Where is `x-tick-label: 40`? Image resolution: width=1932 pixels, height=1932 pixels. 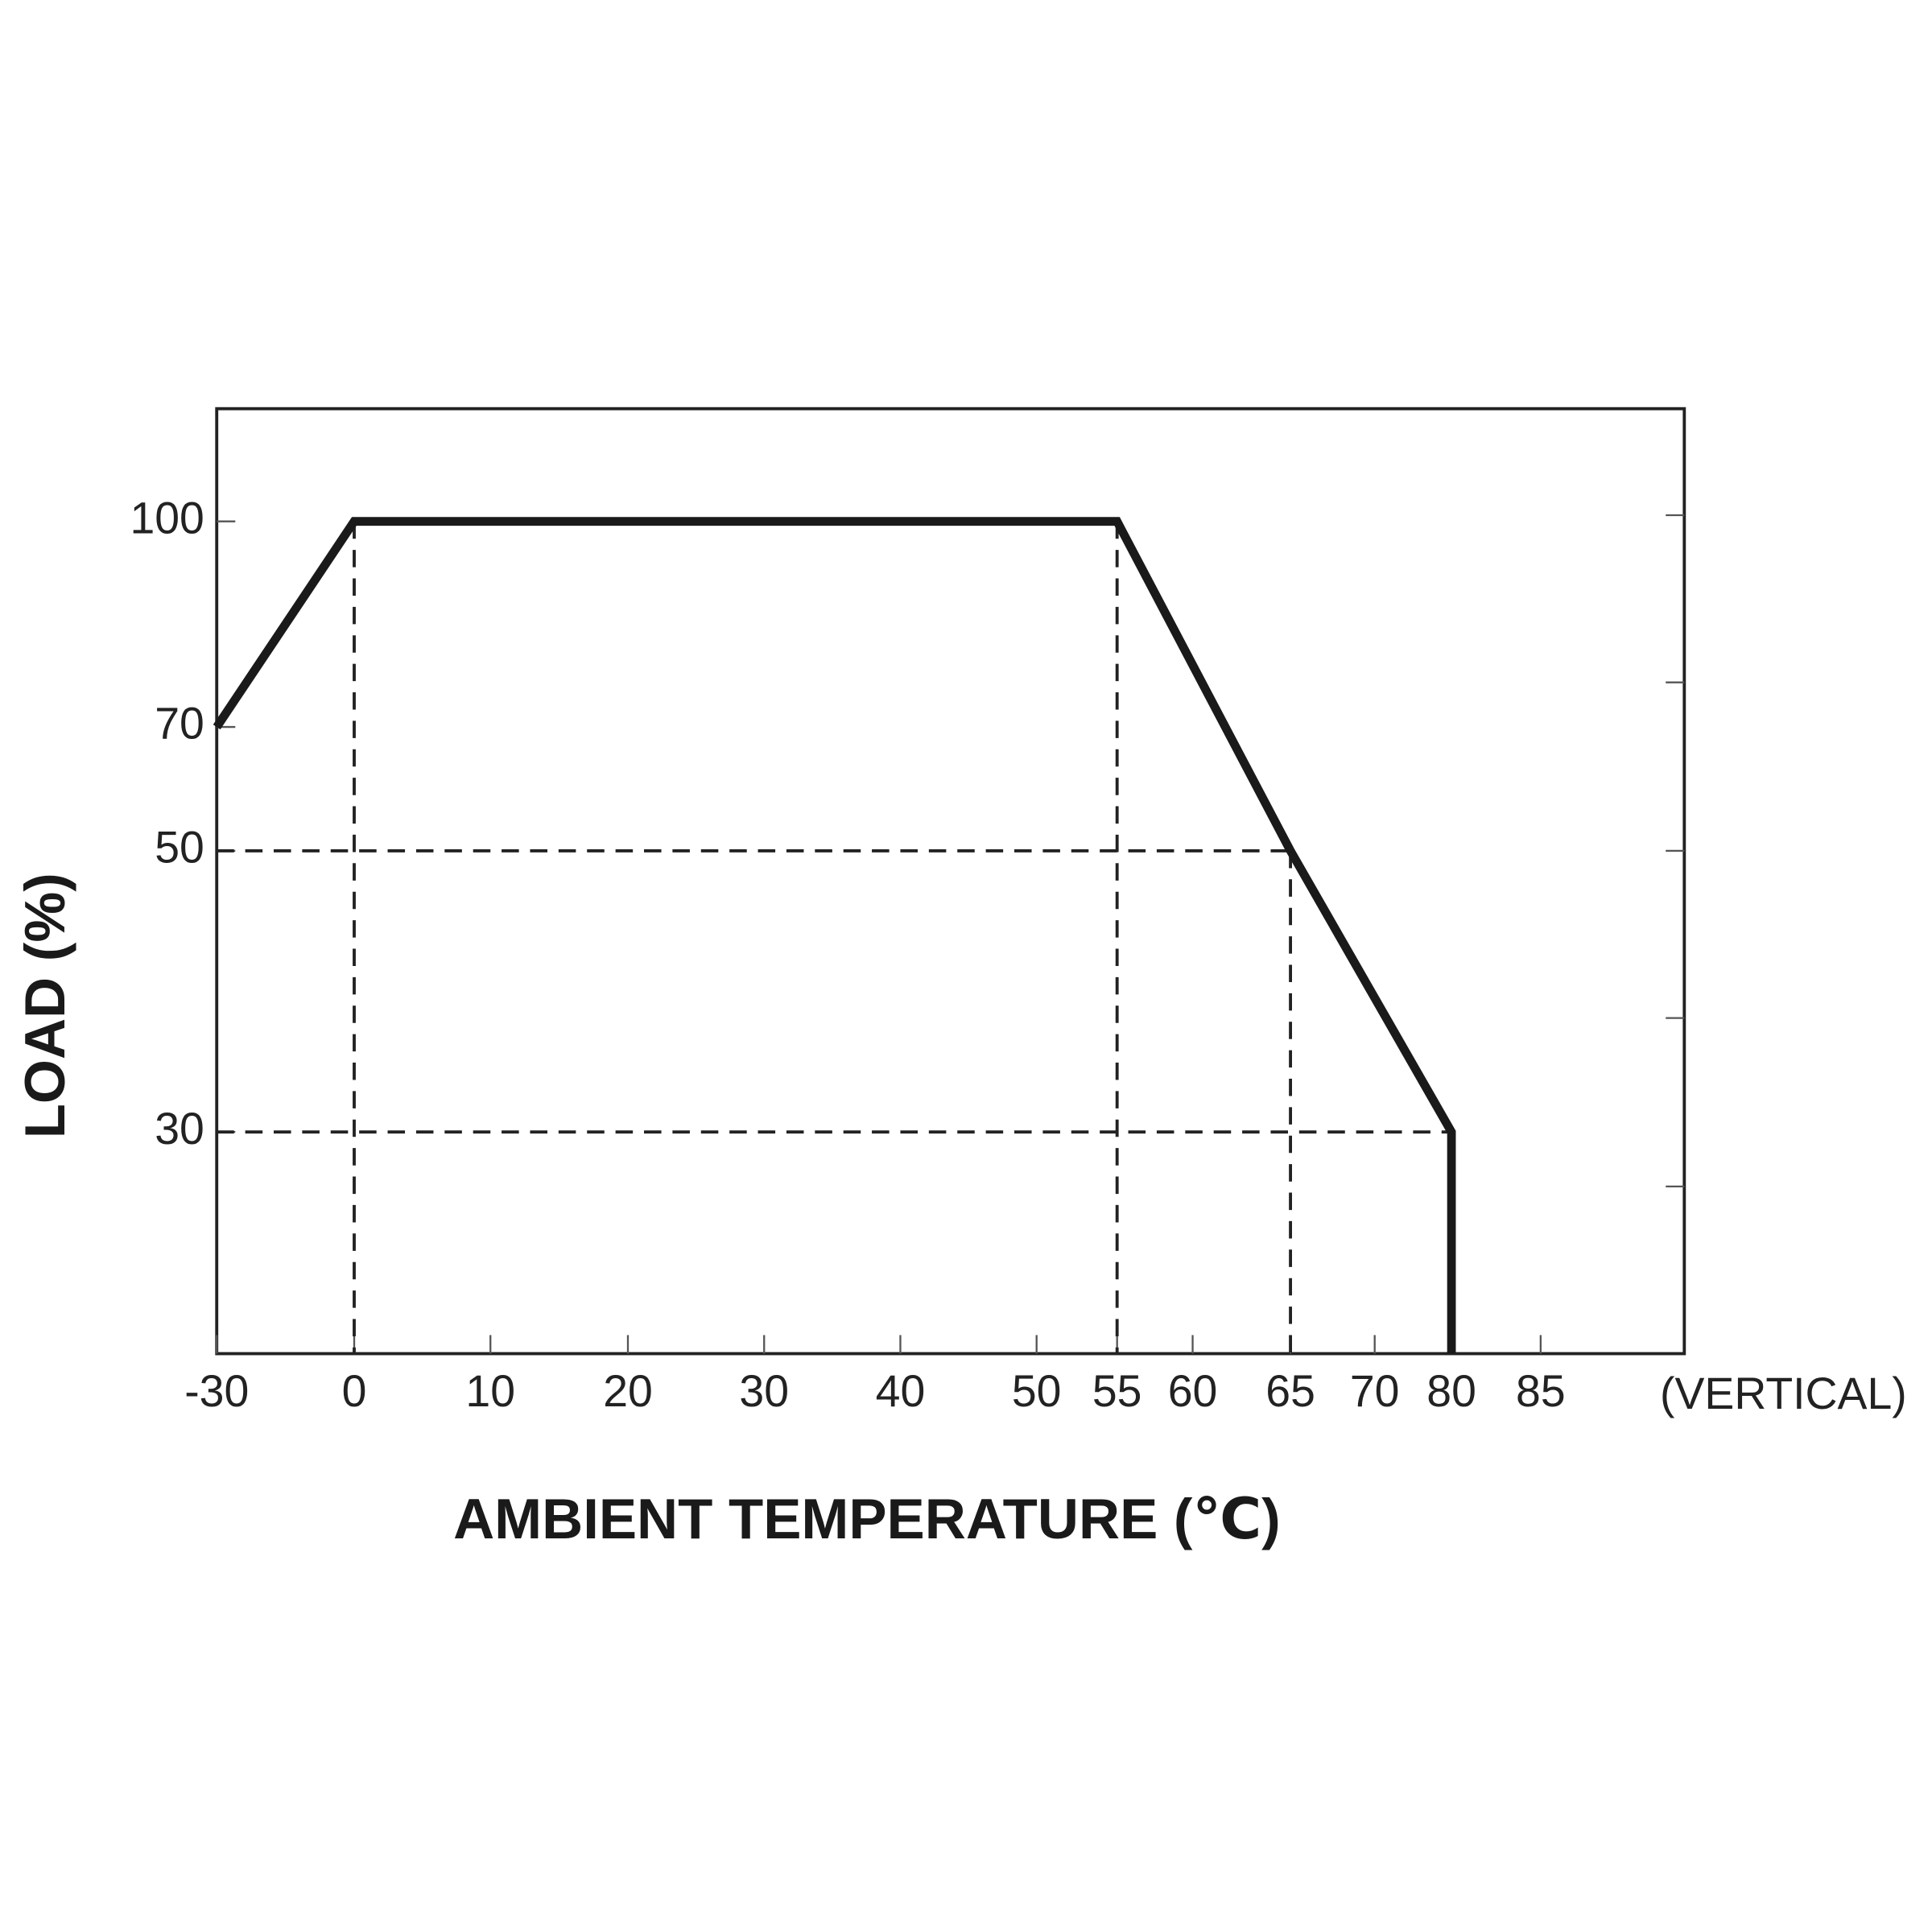
x-tick-label: 40 is located at coordinates (901, 1391).